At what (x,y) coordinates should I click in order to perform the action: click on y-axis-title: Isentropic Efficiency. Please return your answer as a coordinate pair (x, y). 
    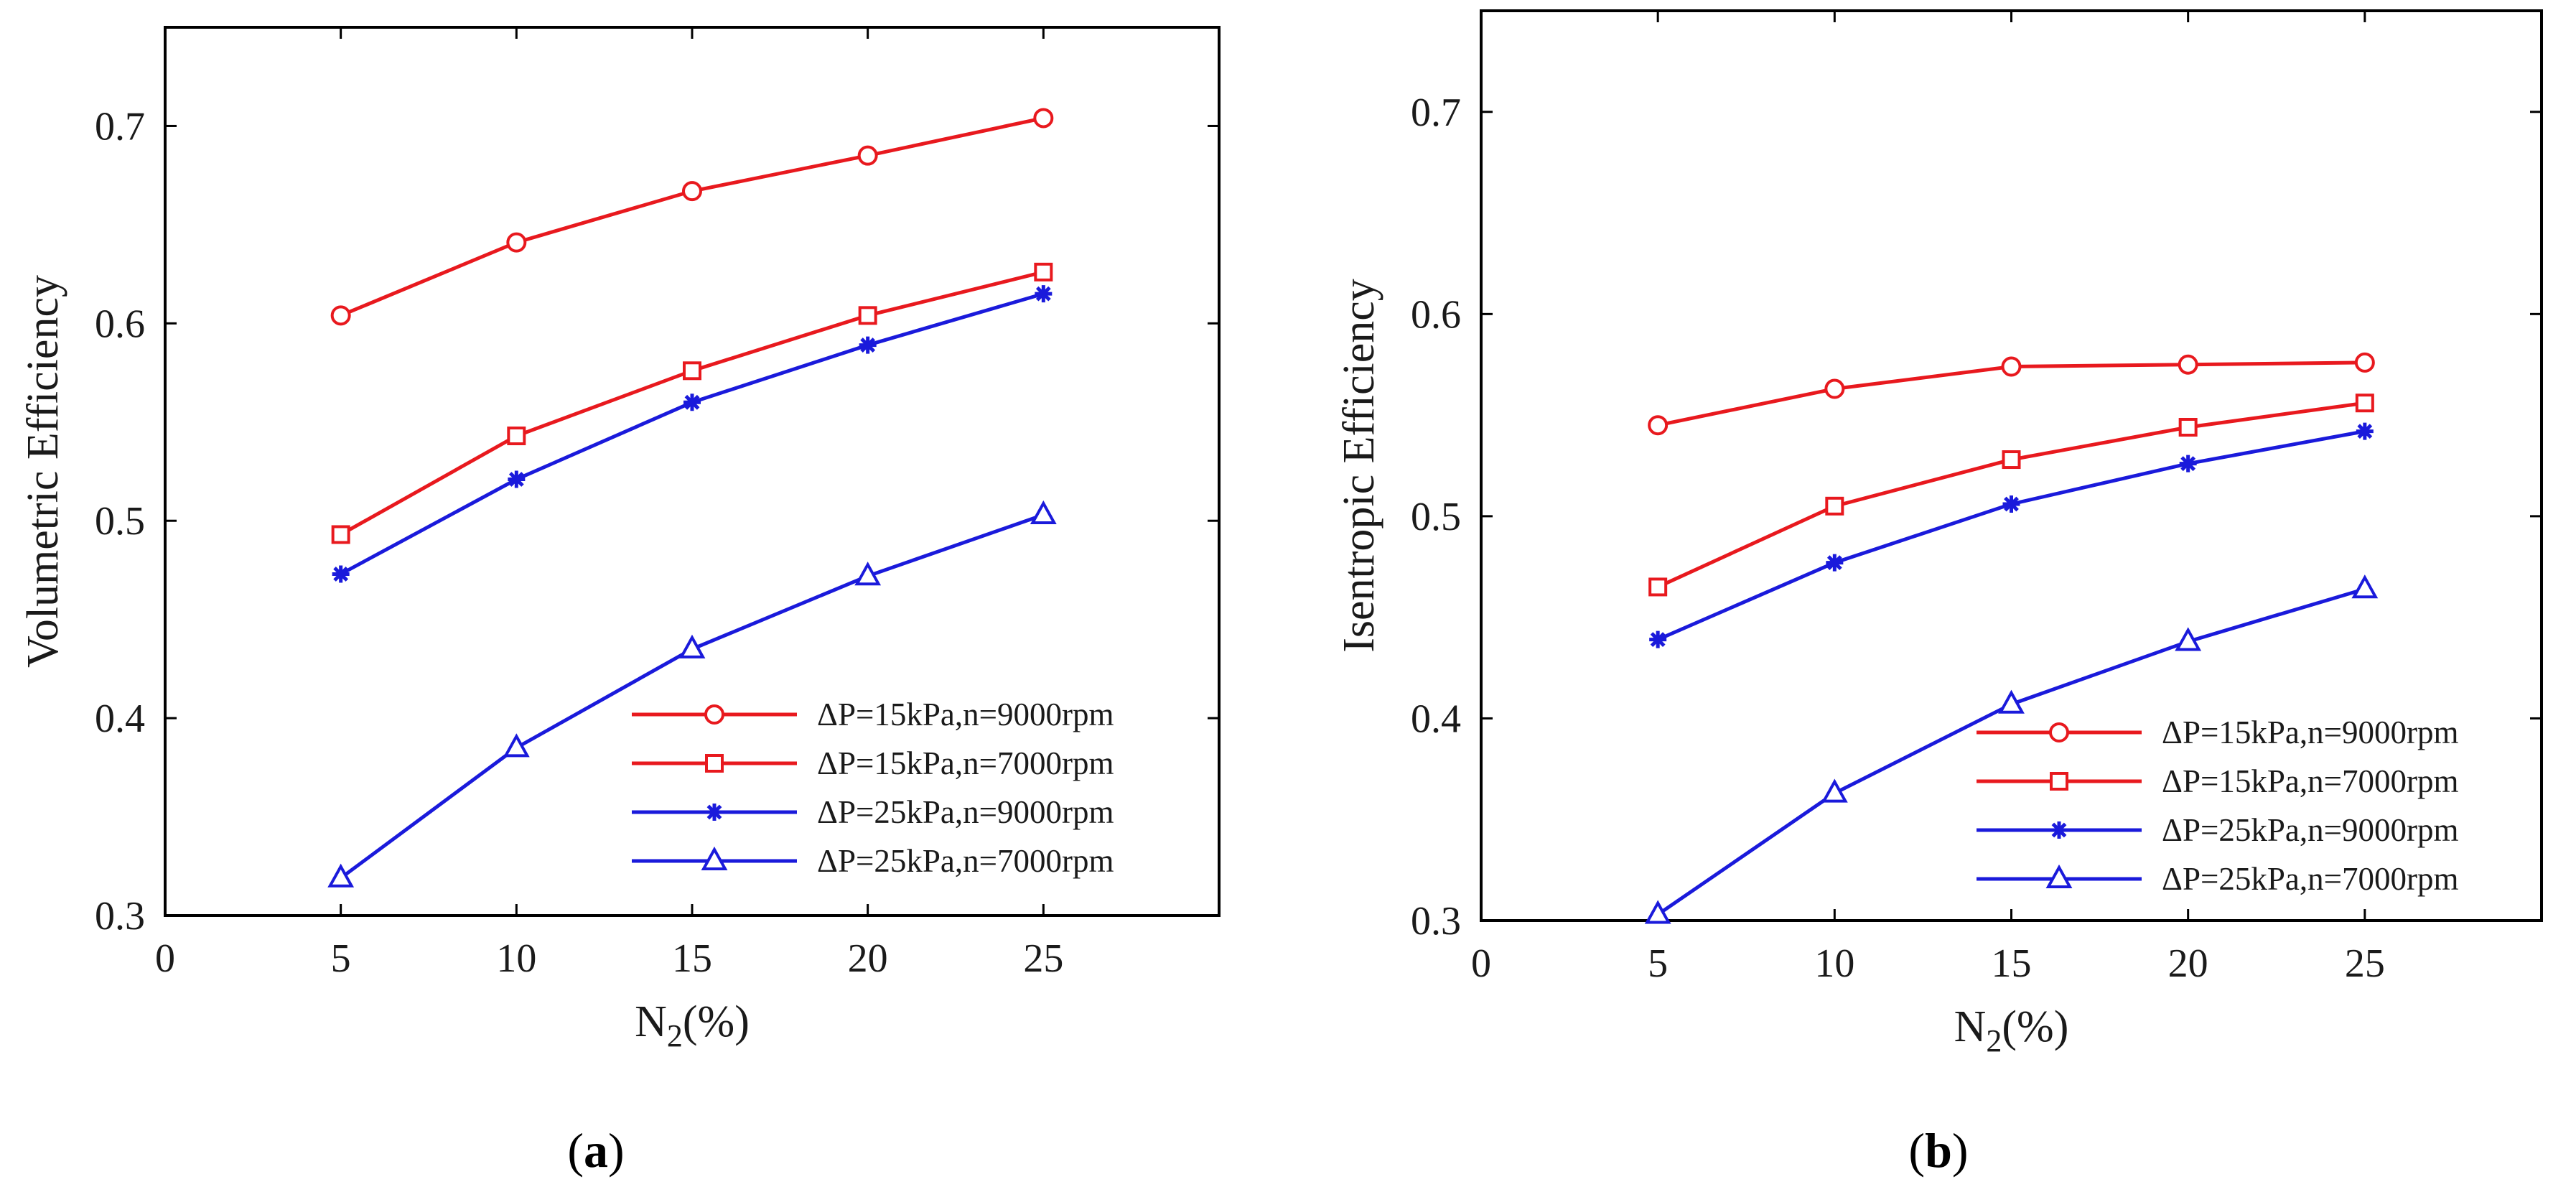
    Looking at the image, I should click on (1359, 465).